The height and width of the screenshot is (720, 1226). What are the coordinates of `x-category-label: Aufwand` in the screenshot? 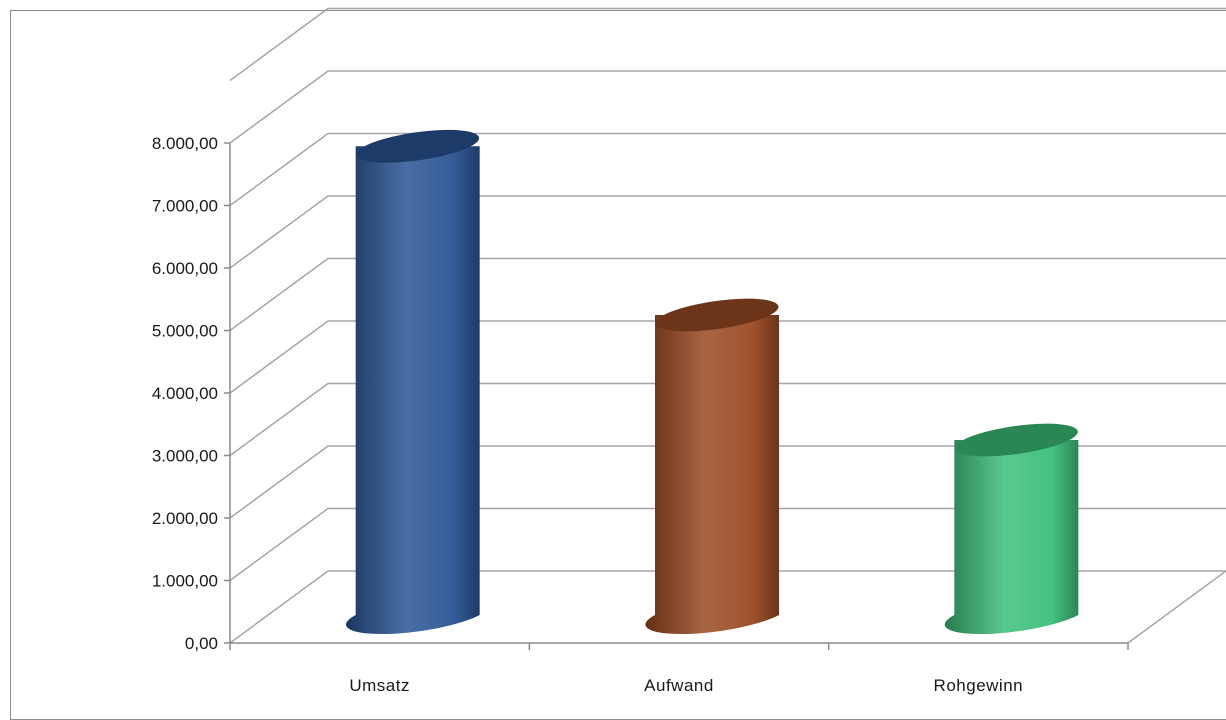 It's located at (679, 685).